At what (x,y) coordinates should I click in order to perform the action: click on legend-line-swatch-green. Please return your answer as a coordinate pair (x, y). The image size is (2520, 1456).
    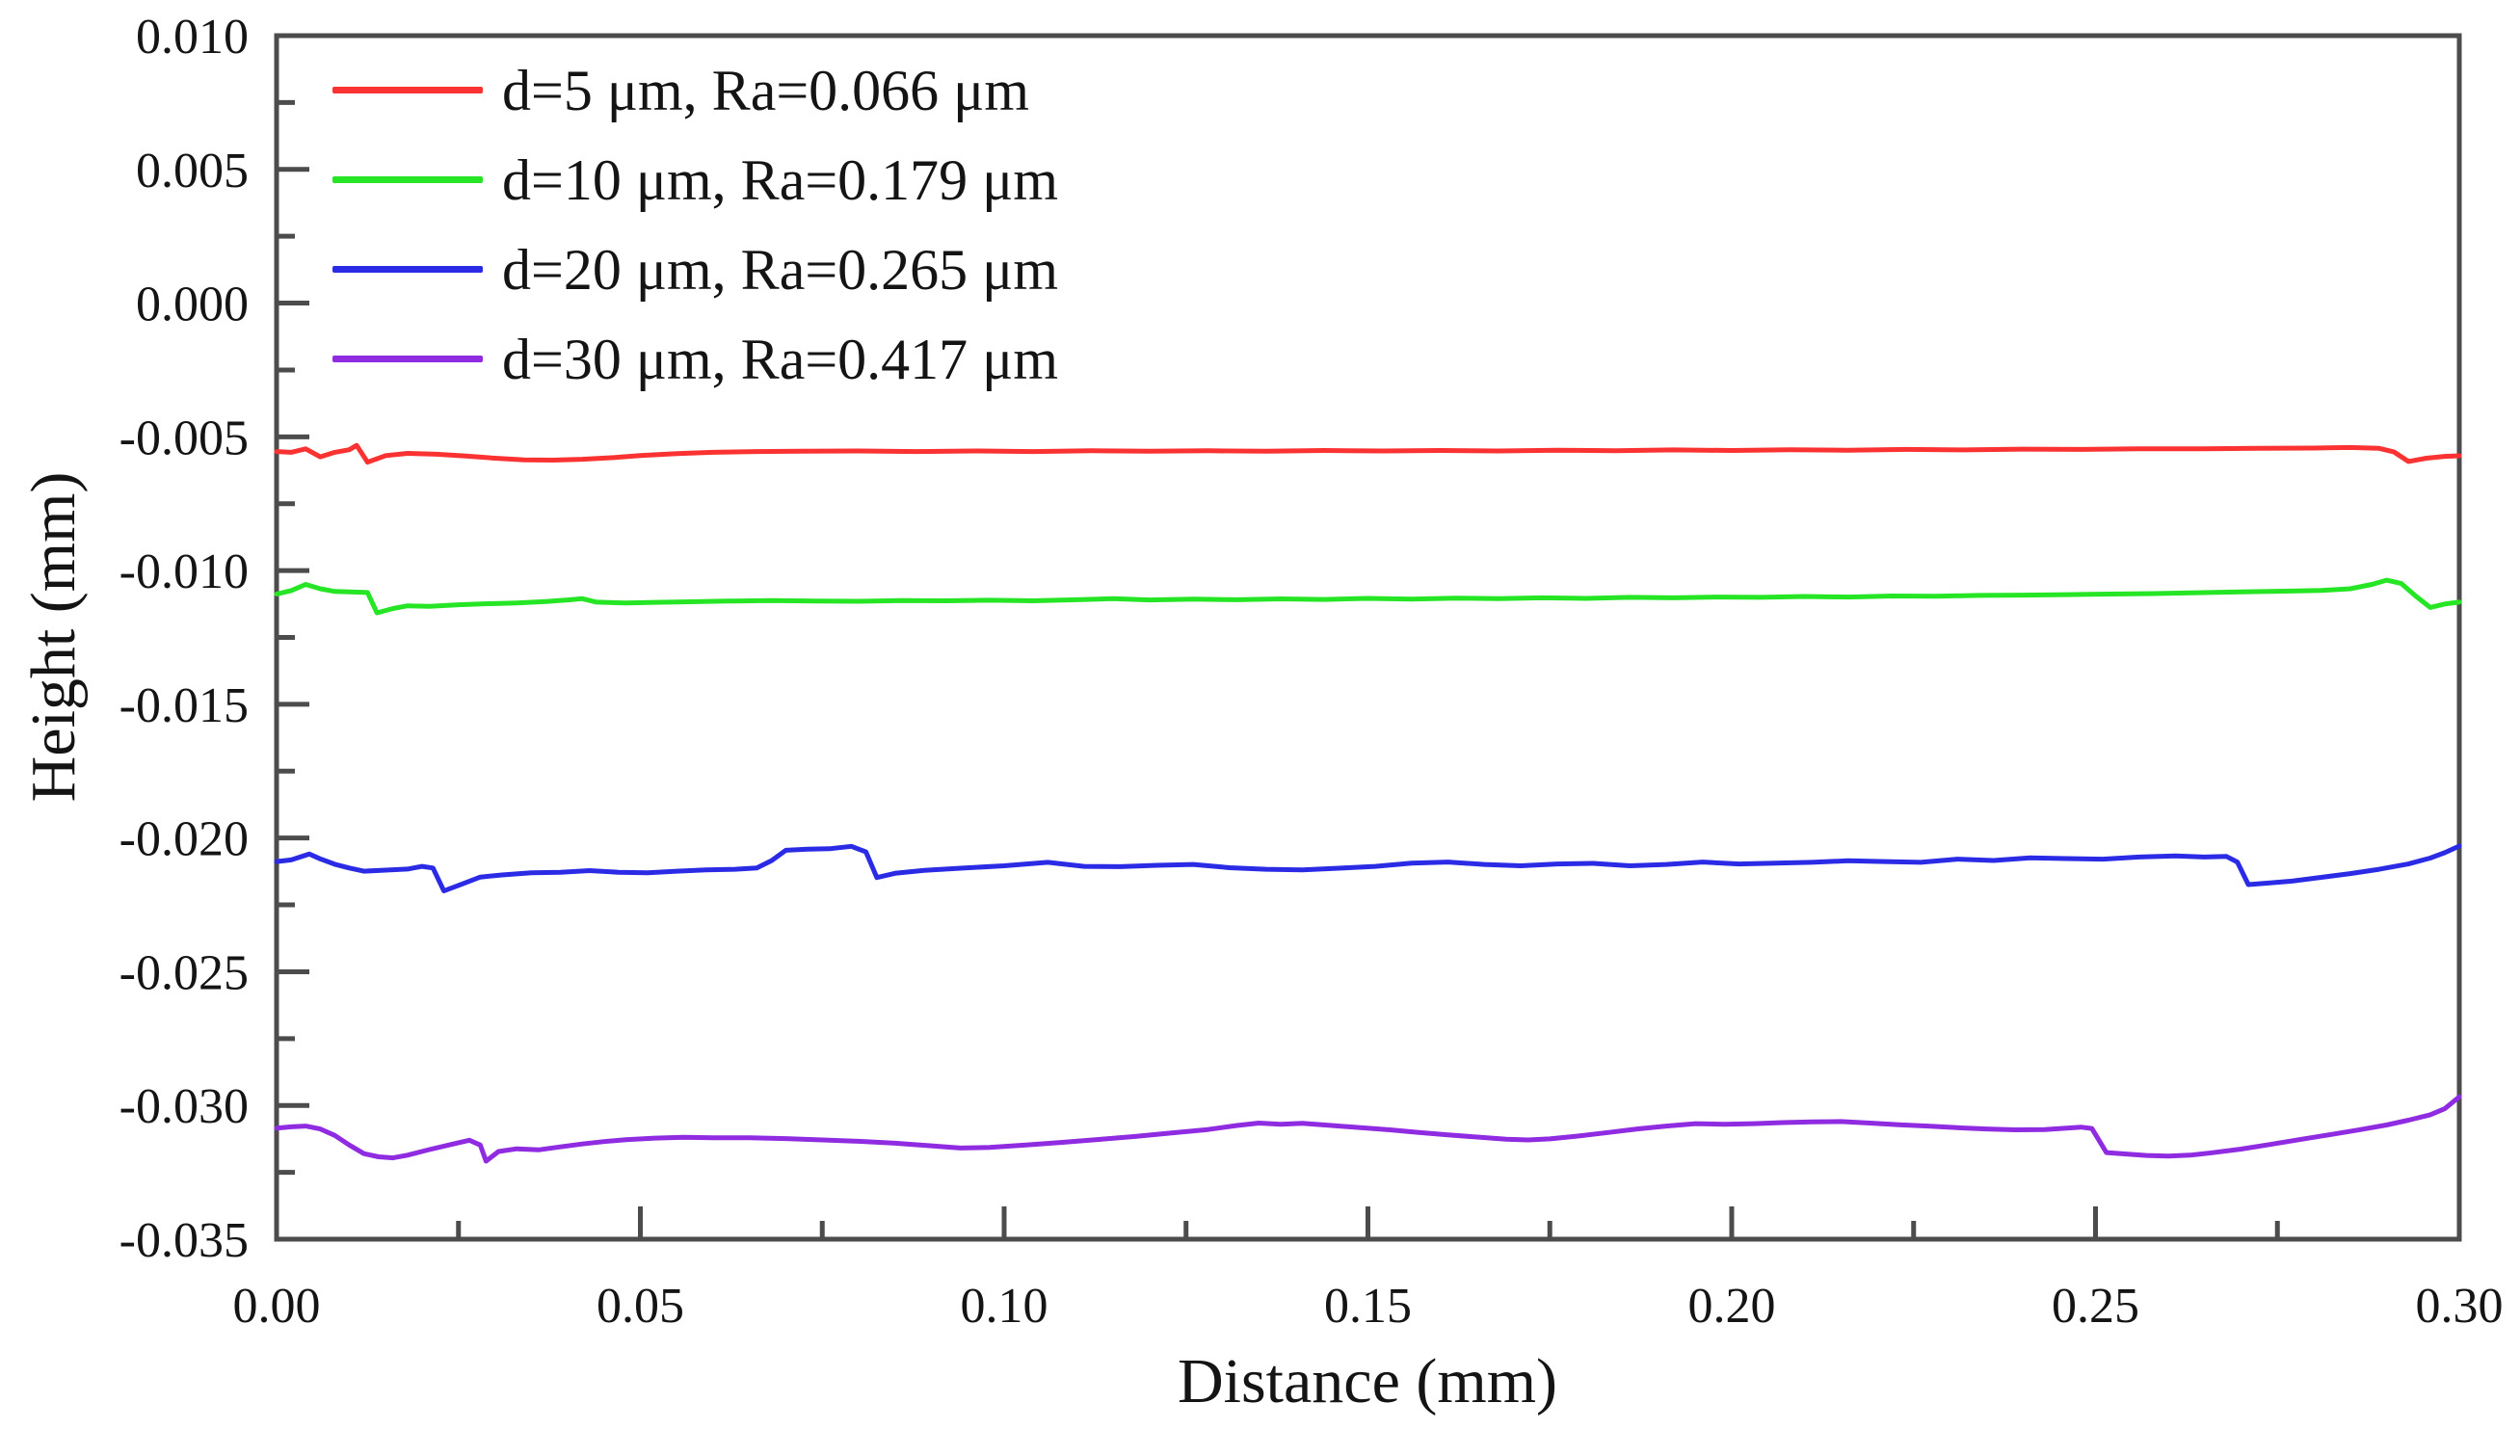
    Looking at the image, I should click on (407, 179).